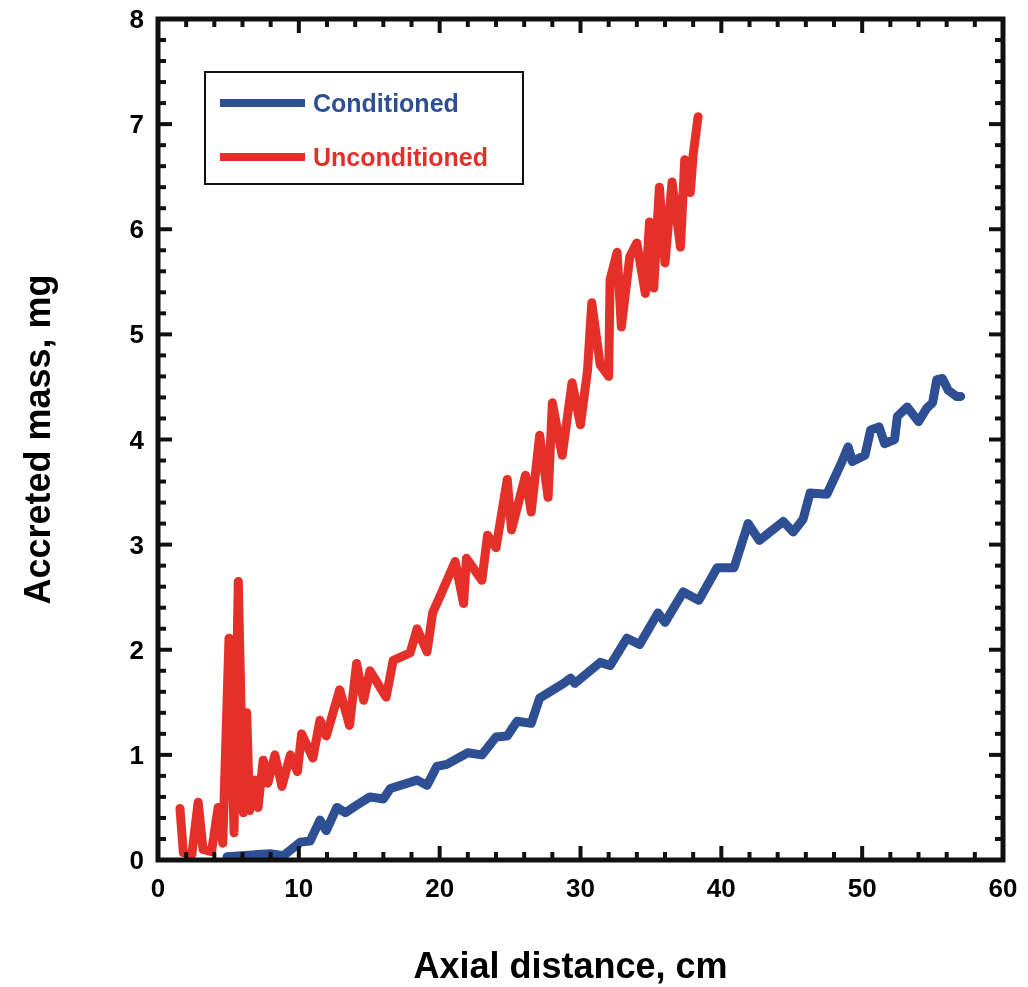 The image size is (1028, 987). I want to click on y-axis-title: Accreted mass, mg, so click(37, 439).